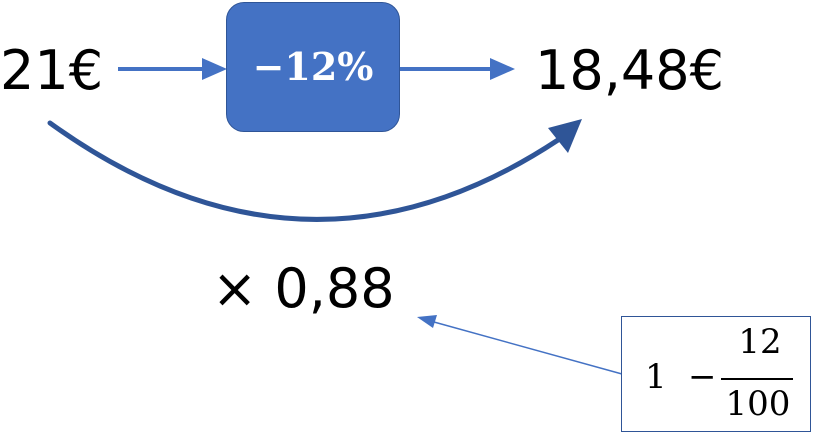 The width and height of the screenshot is (815, 435). Describe the element at coordinates (760, 342) in the screenshot. I see `fraction-numerator: 12` at that location.